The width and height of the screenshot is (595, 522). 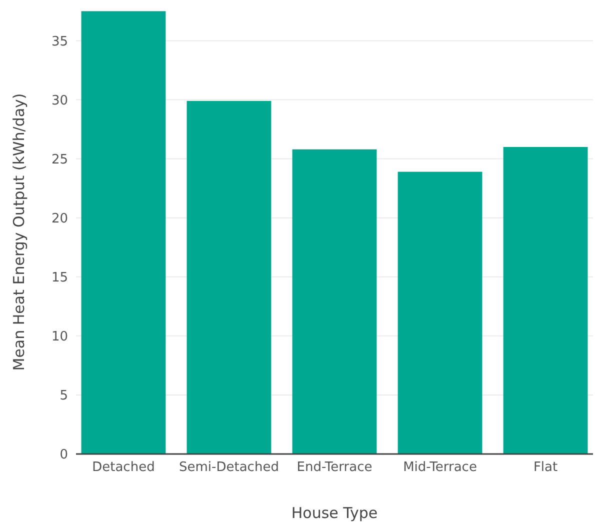 What do you see at coordinates (59, 278) in the screenshot?
I see `y-tick-label: 15` at bounding box center [59, 278].